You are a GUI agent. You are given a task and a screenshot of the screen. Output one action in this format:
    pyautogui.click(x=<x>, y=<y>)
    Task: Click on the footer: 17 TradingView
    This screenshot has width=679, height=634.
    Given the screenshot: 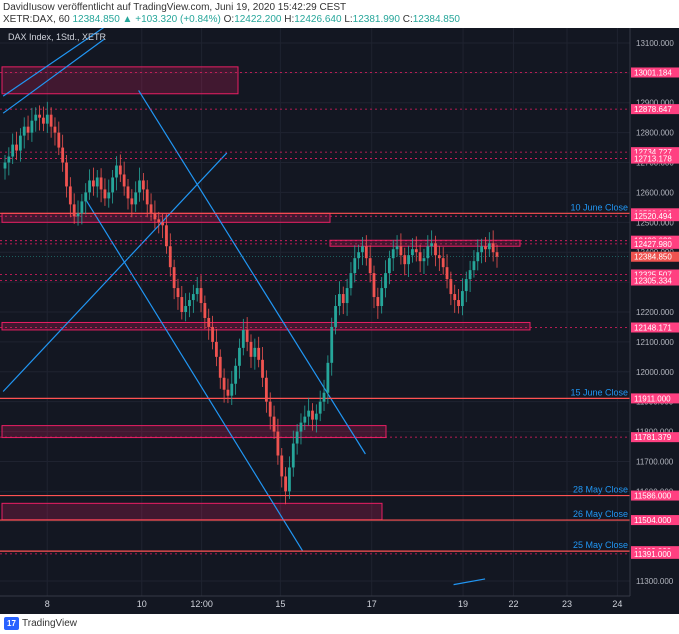 What is the action you would take?
    pyautogui.click(x=339, y=624)
    